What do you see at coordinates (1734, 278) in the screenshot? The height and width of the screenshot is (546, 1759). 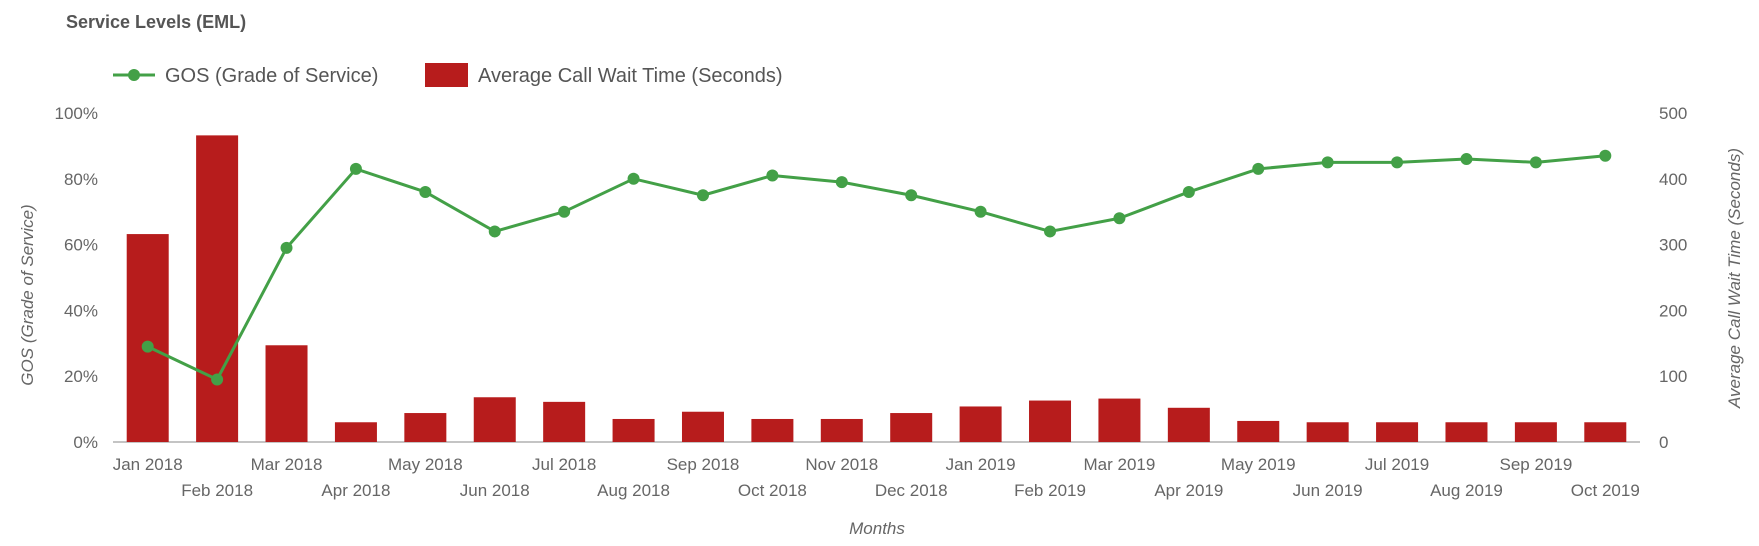 I see `y-axis-right-title: Average Call Wait Time (Seconds)` at bounding box center [1734, 278].